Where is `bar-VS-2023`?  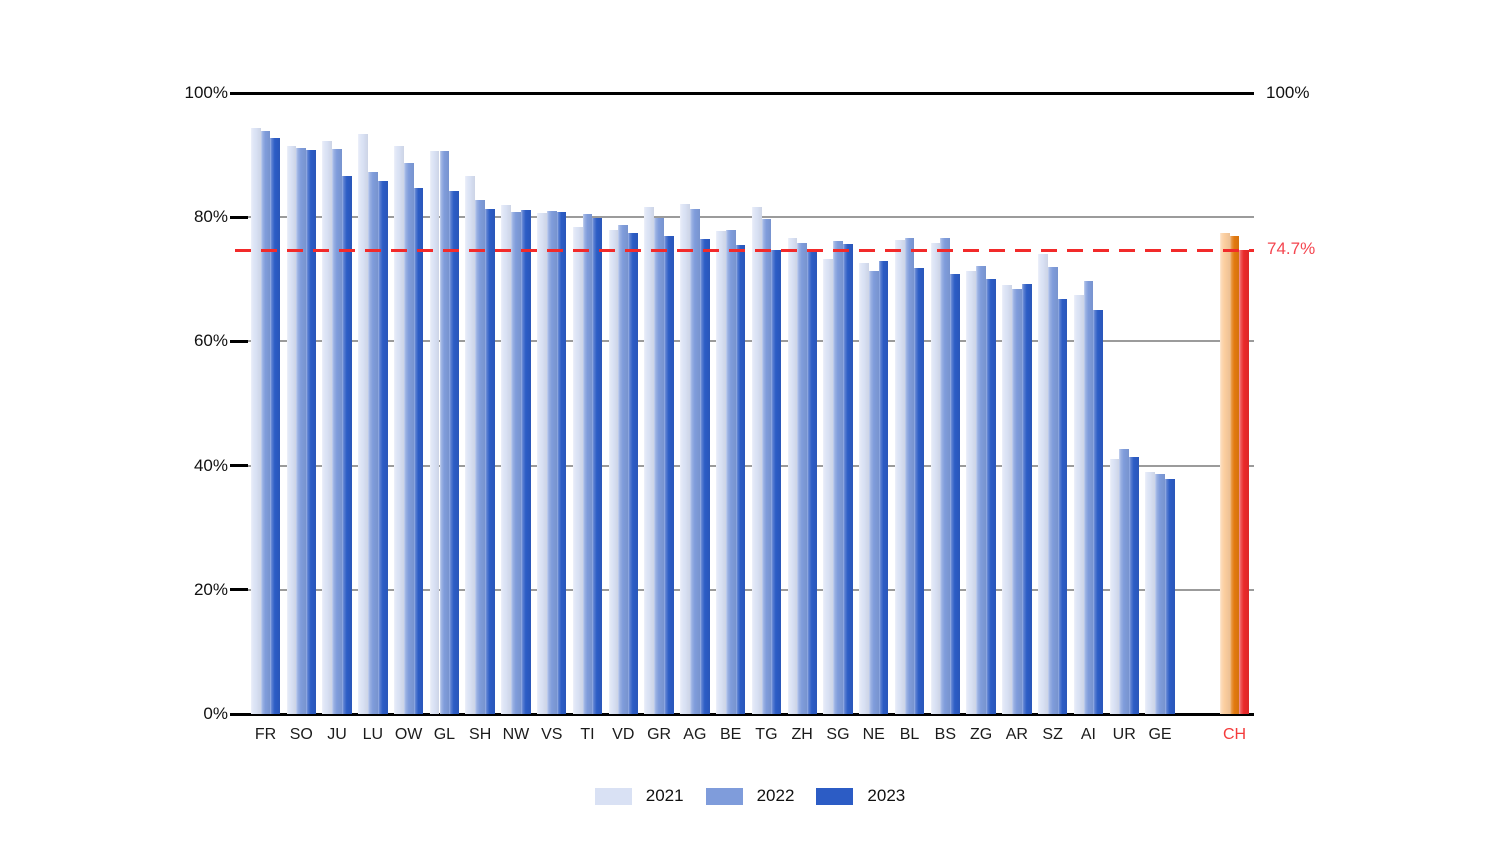 bar-VS-2023 is located at coordinates (561, 462).